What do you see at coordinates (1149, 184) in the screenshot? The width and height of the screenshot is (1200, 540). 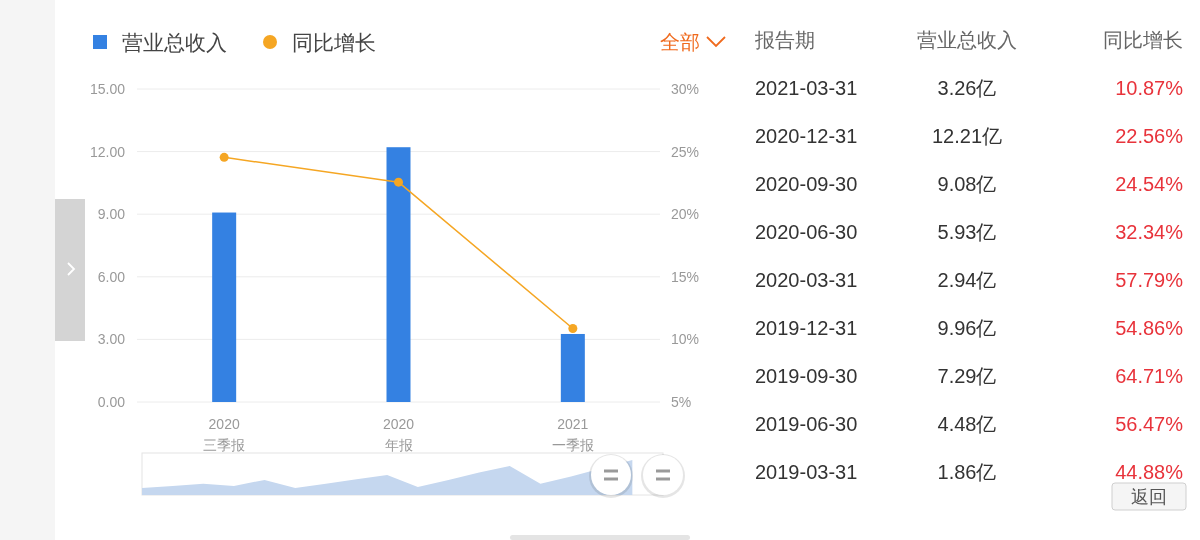 I see `data-label: 24.54%` at bounding box center [1149, 184].